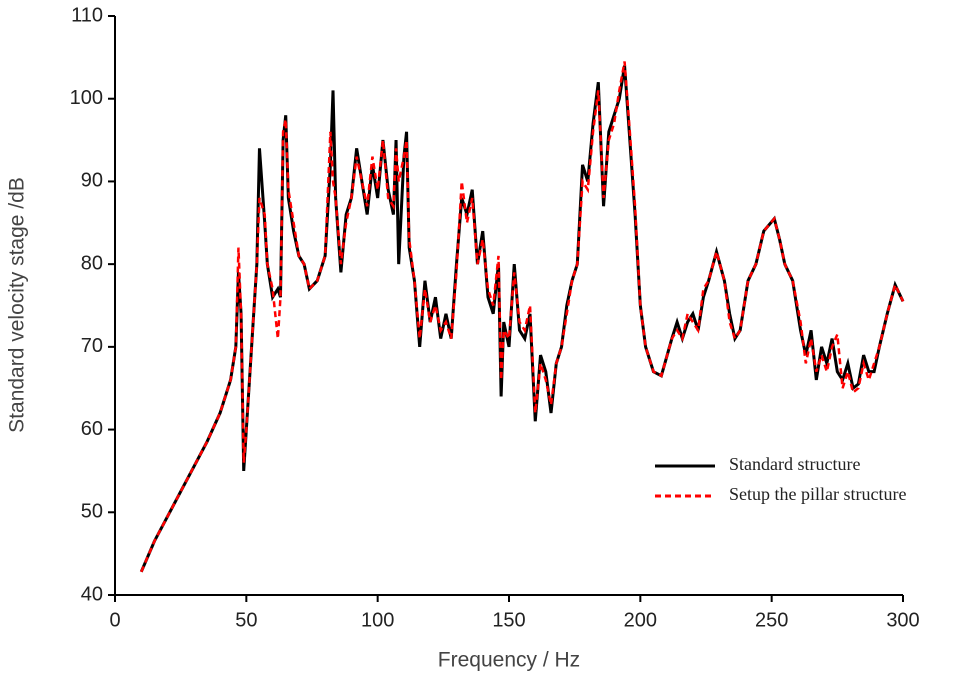 The width and height of the screenshot is (975, 684). Describe the element at coordinates (92, 429) in the screenshot. I see `y-tick-label: 60` at that location.